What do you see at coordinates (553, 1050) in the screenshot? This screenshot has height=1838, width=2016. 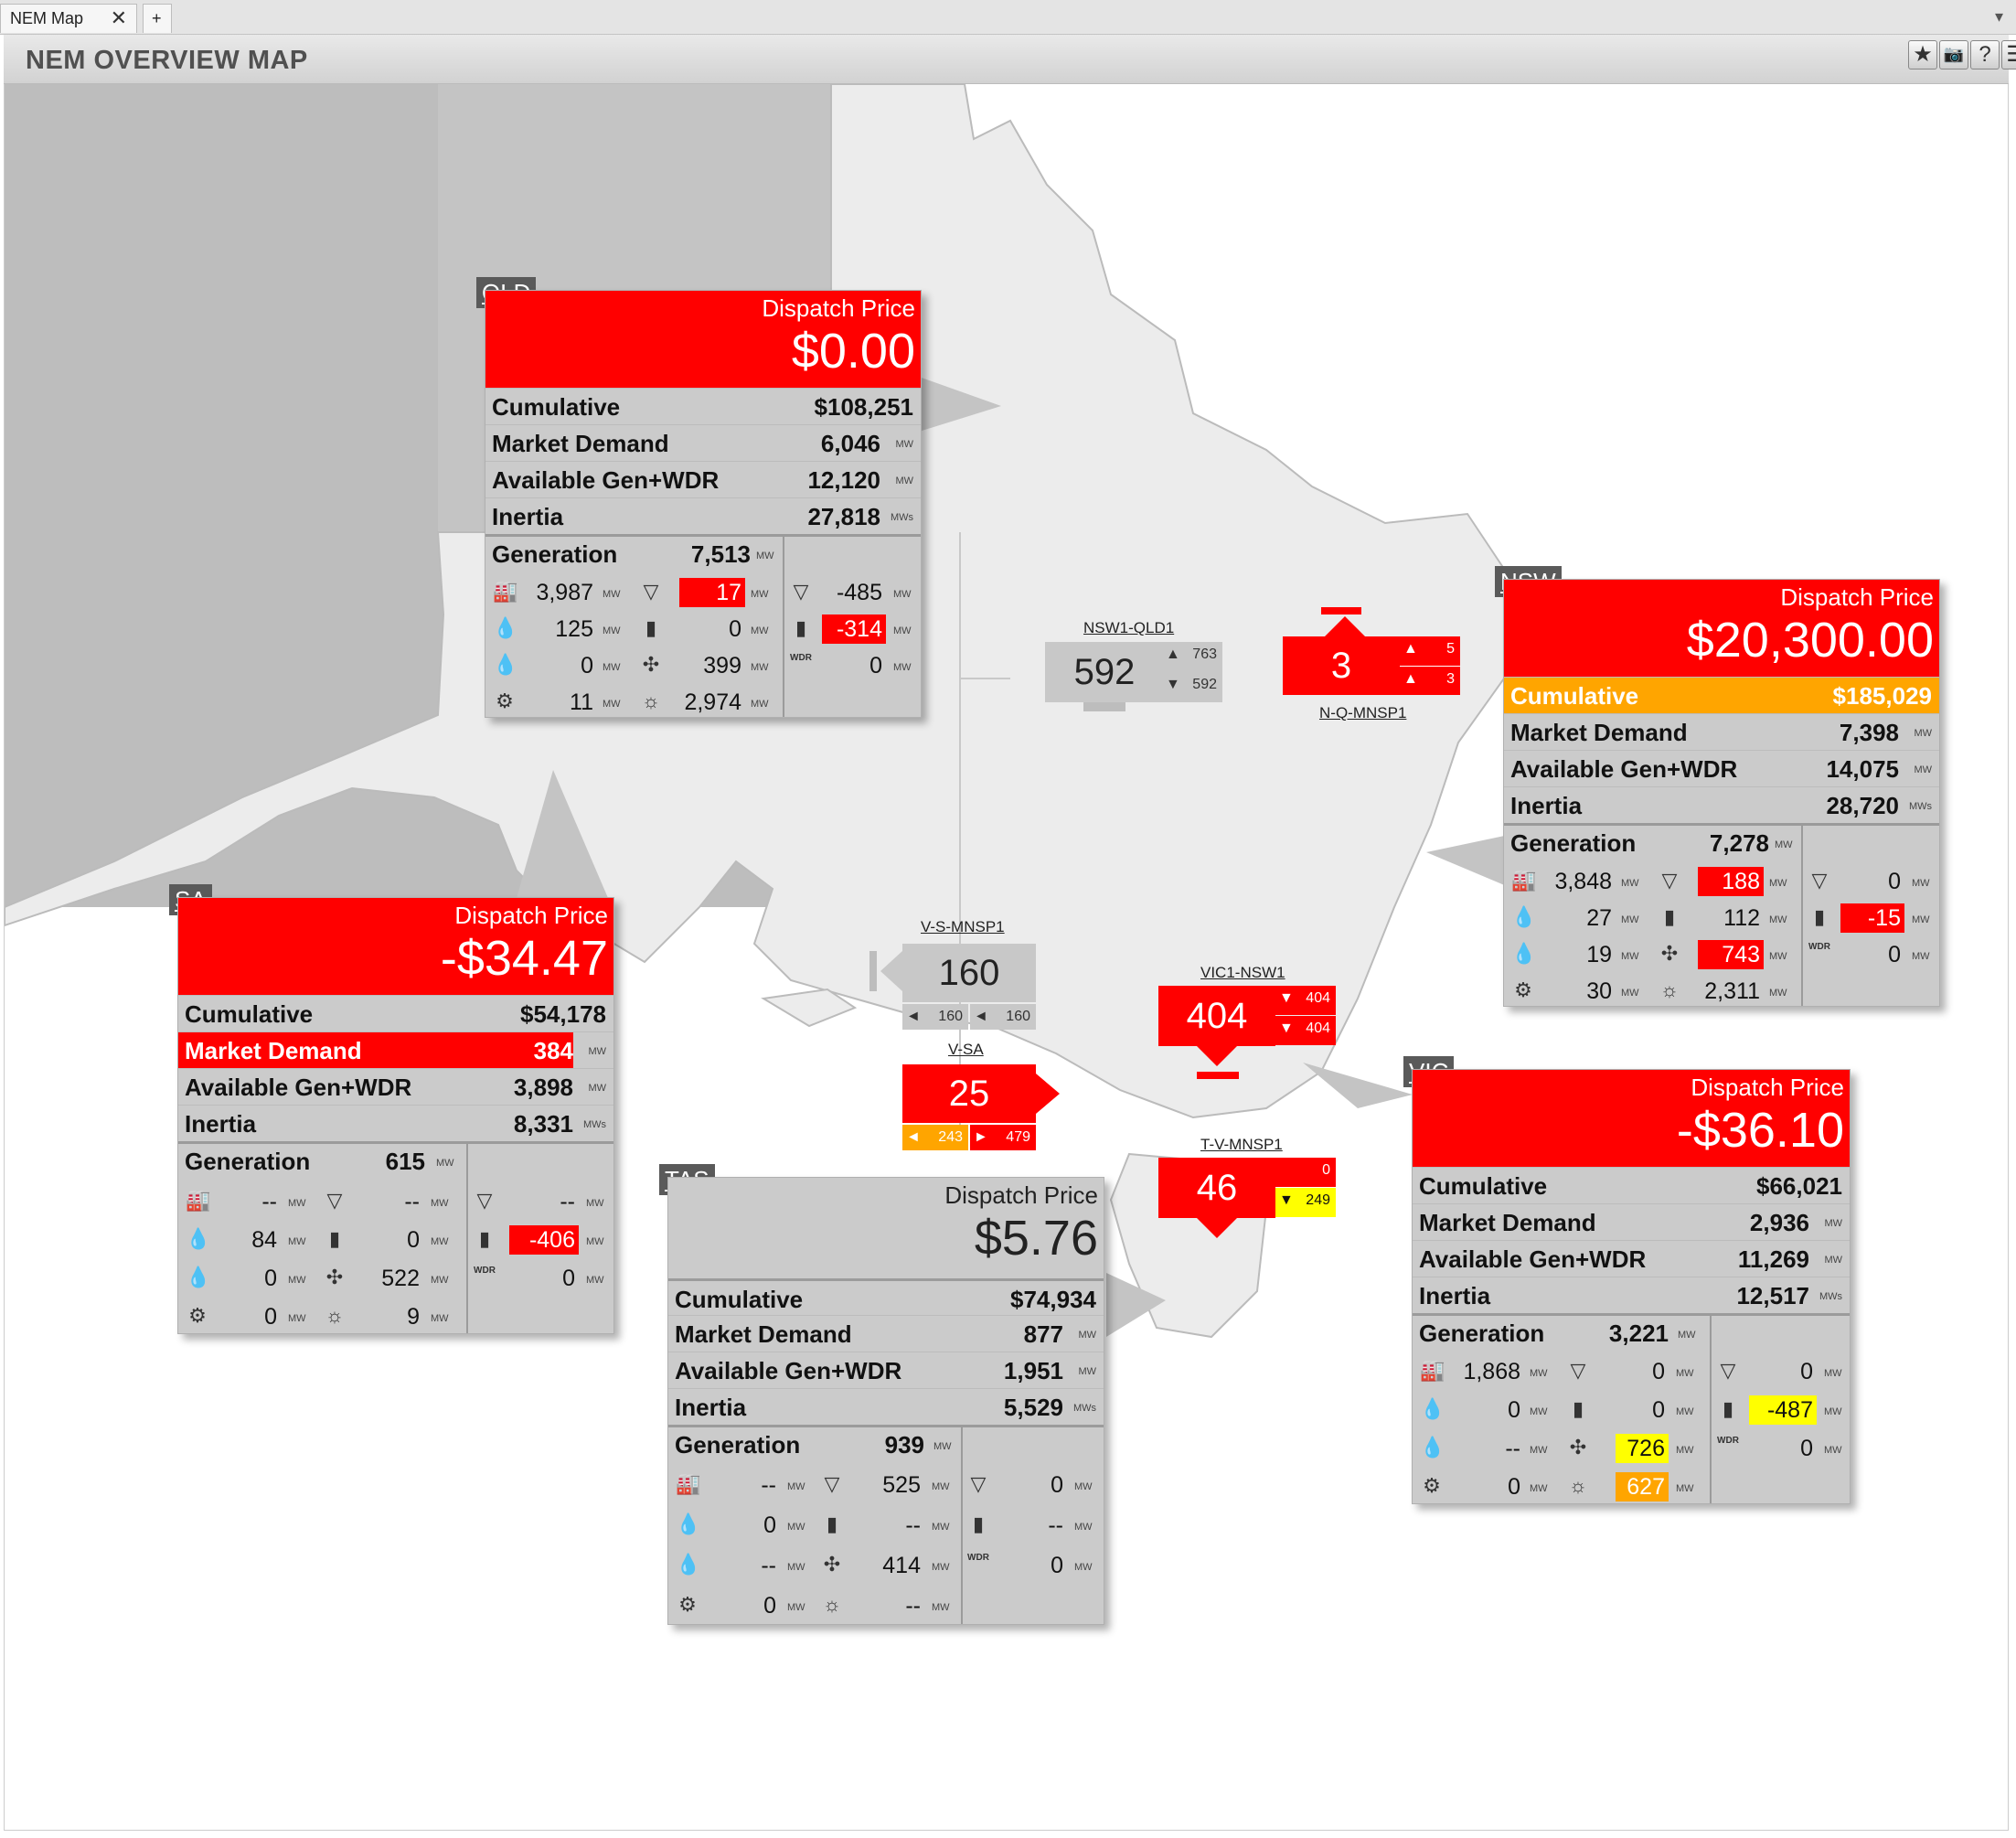 I see `market-demand-value: 384` at bounding box center [553, 1050].